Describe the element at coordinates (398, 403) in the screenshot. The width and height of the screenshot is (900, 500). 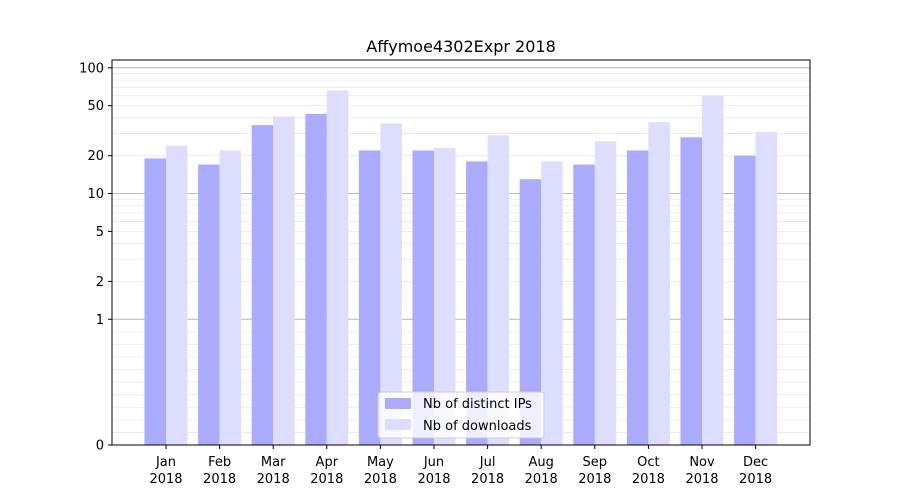
I see `legend-swatch-ips` at that location.